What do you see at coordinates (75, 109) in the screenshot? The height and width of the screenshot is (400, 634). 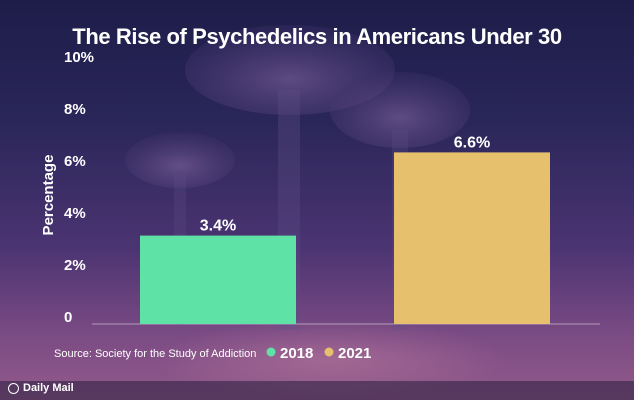 I see `y-tick-label: 8%` at bounding box center [75, 109].